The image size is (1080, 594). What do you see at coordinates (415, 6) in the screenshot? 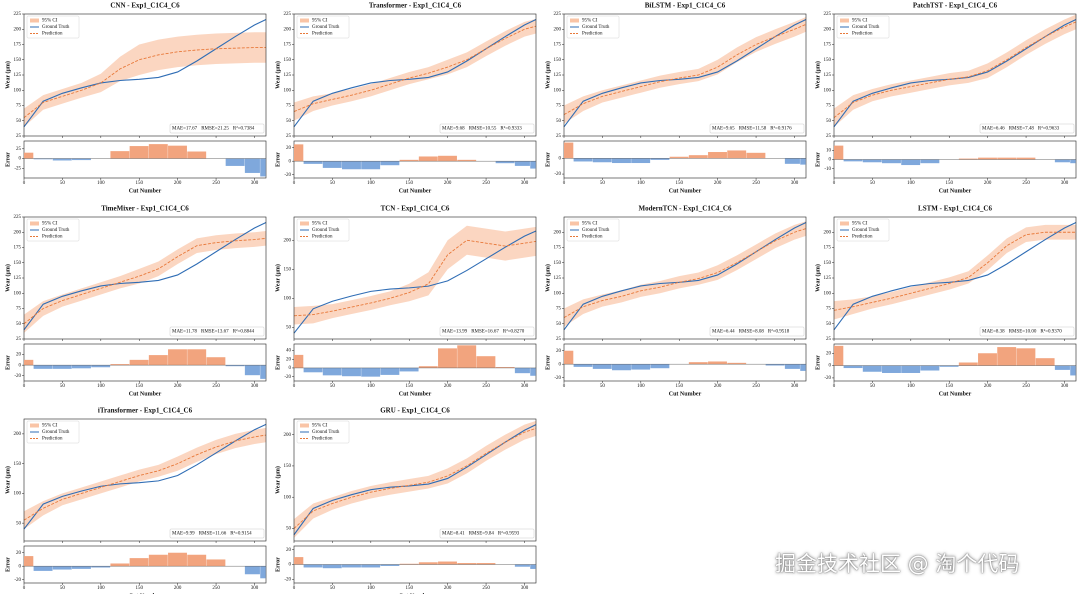
I see `chart-title: Transformer - Exp1_C1C4_C6` at bounding box center [415, 6].